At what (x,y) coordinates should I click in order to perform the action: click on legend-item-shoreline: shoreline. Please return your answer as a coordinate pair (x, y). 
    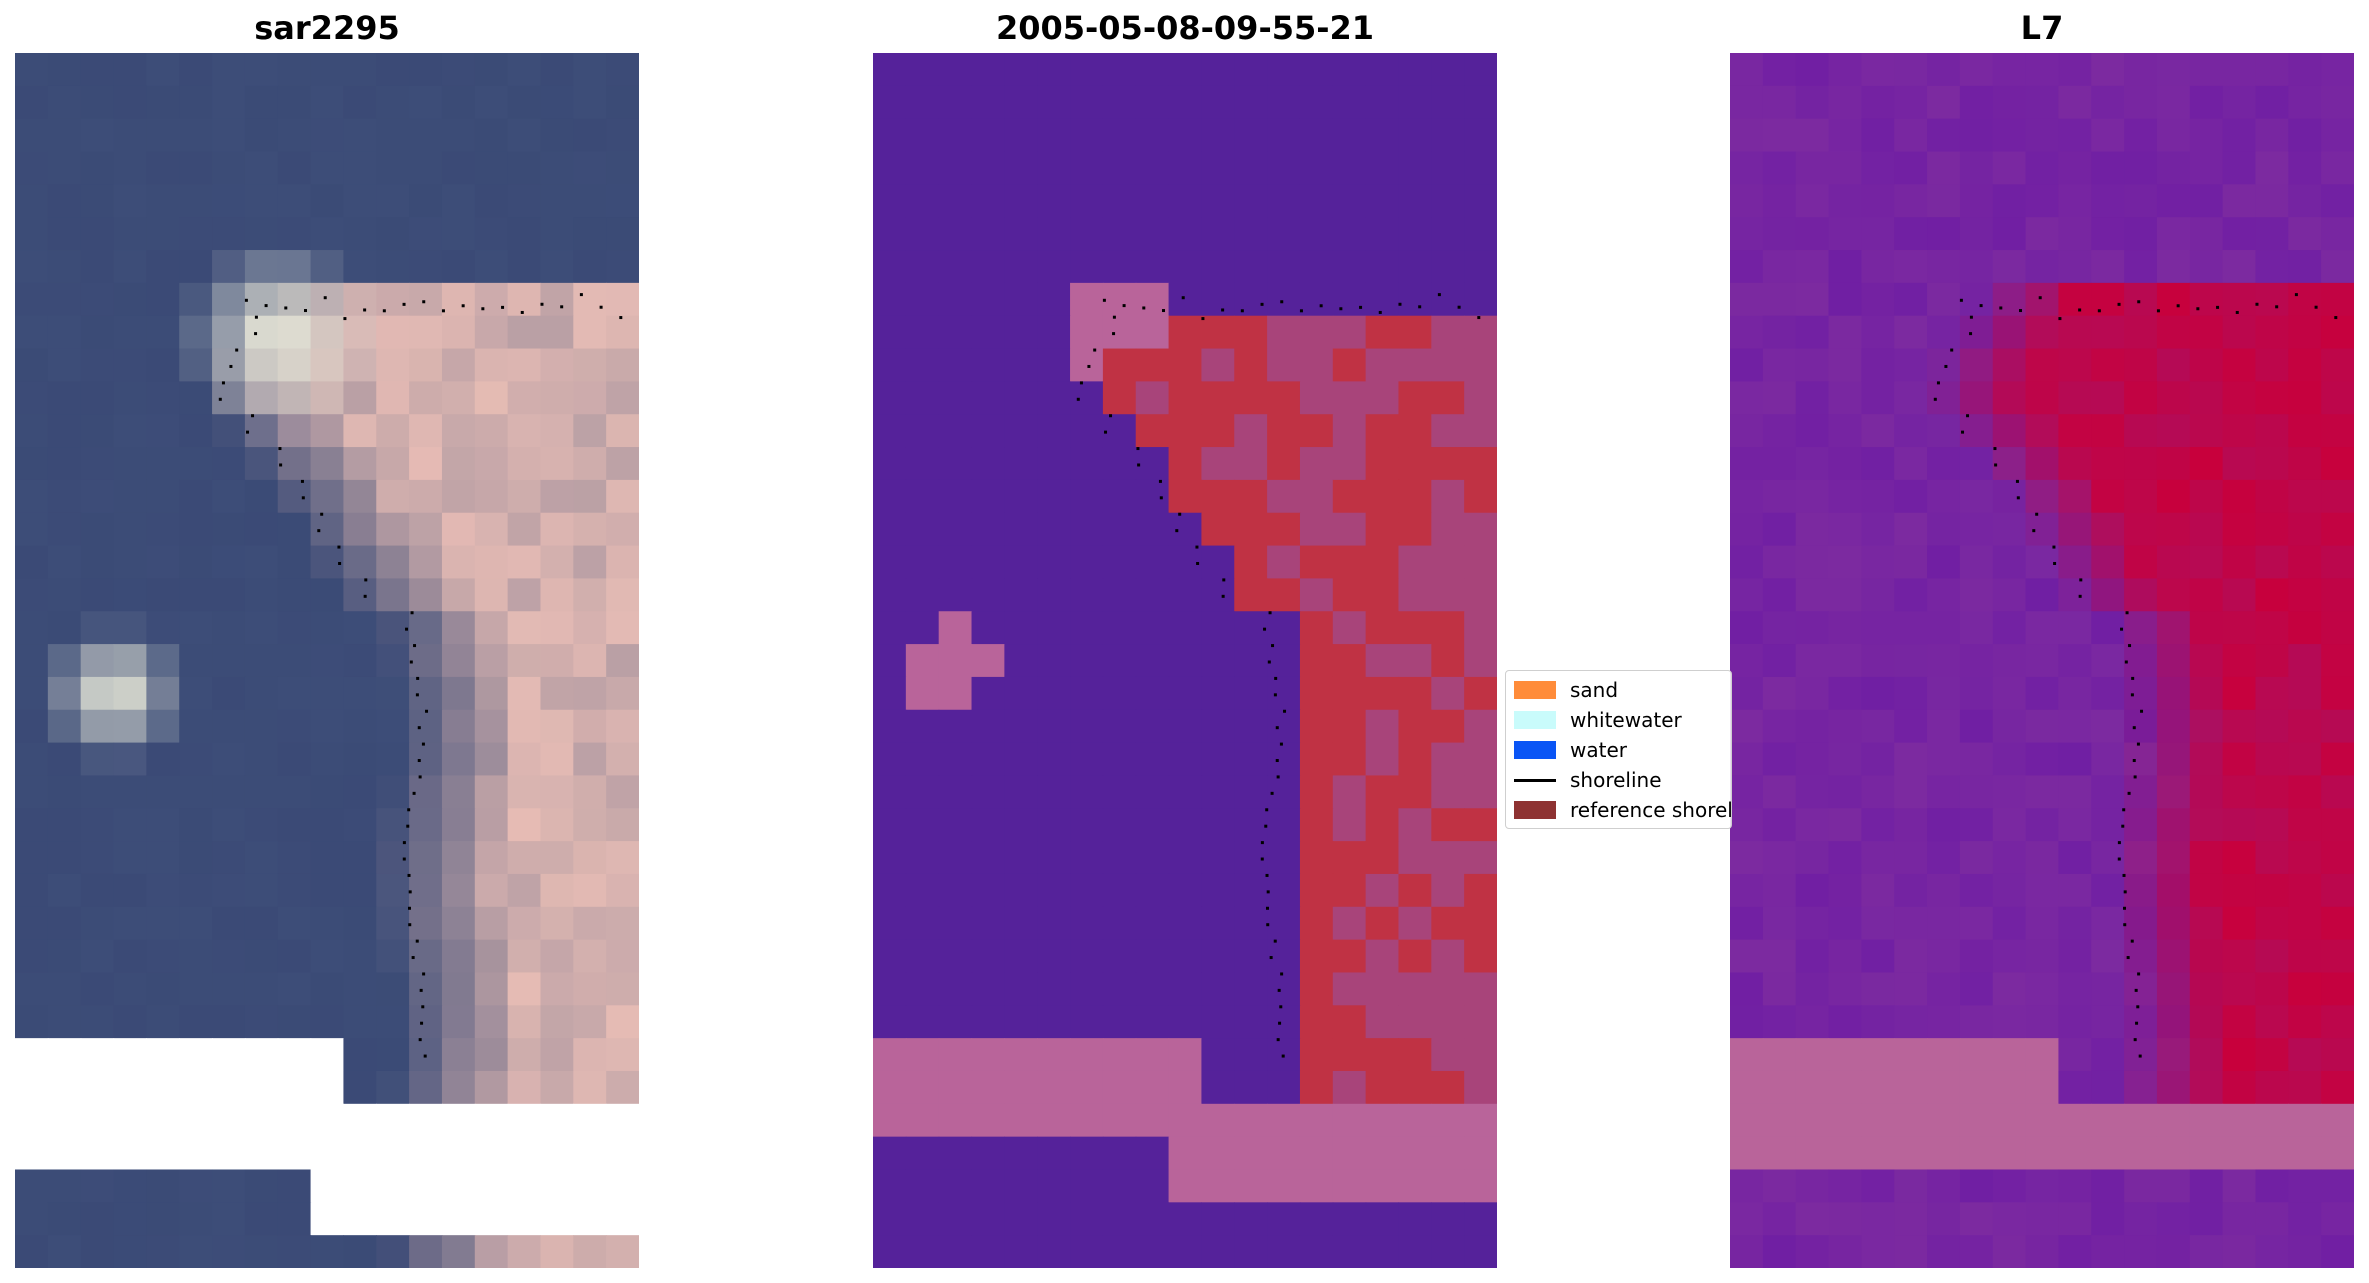
    Looking at the image, I should click on (1588, 780).